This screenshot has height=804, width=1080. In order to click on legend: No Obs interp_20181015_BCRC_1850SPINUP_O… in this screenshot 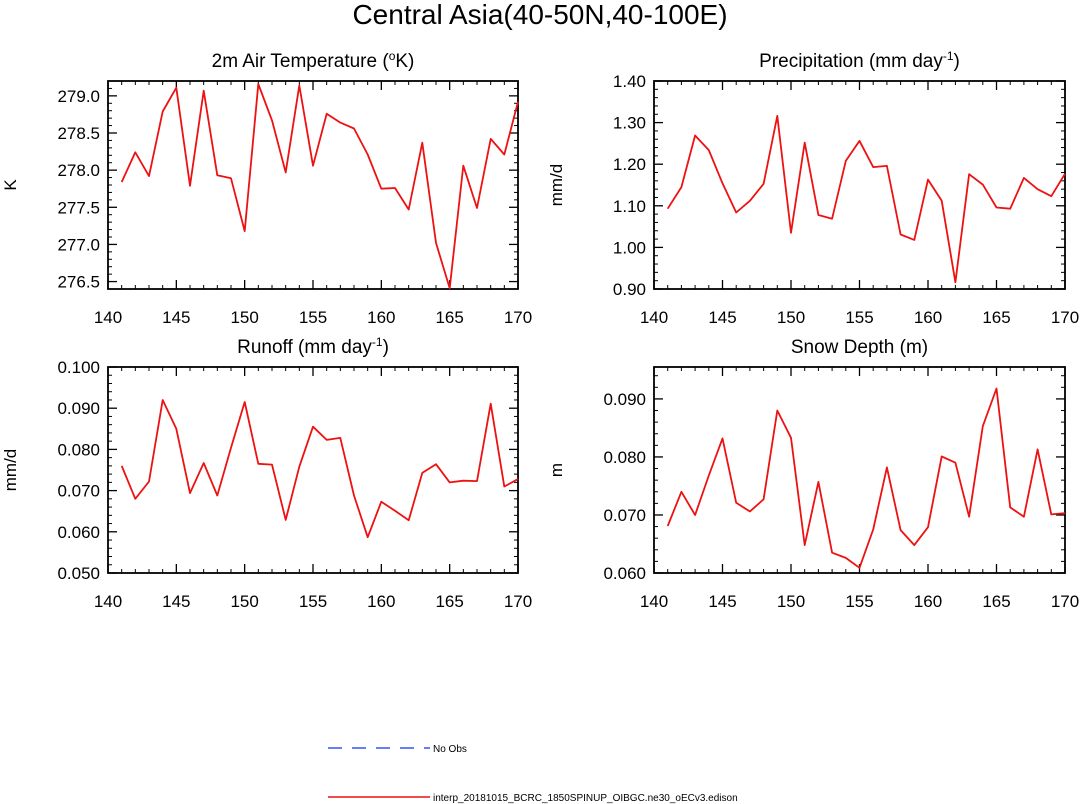, I will do `click(533, 774)`.